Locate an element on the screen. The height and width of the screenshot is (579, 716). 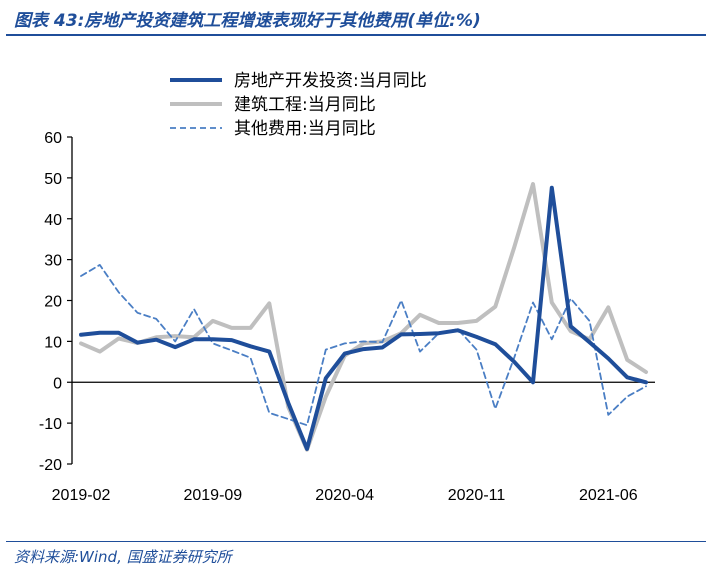
x-tick-label: 2020-11 is located at coordinates (477, 495).